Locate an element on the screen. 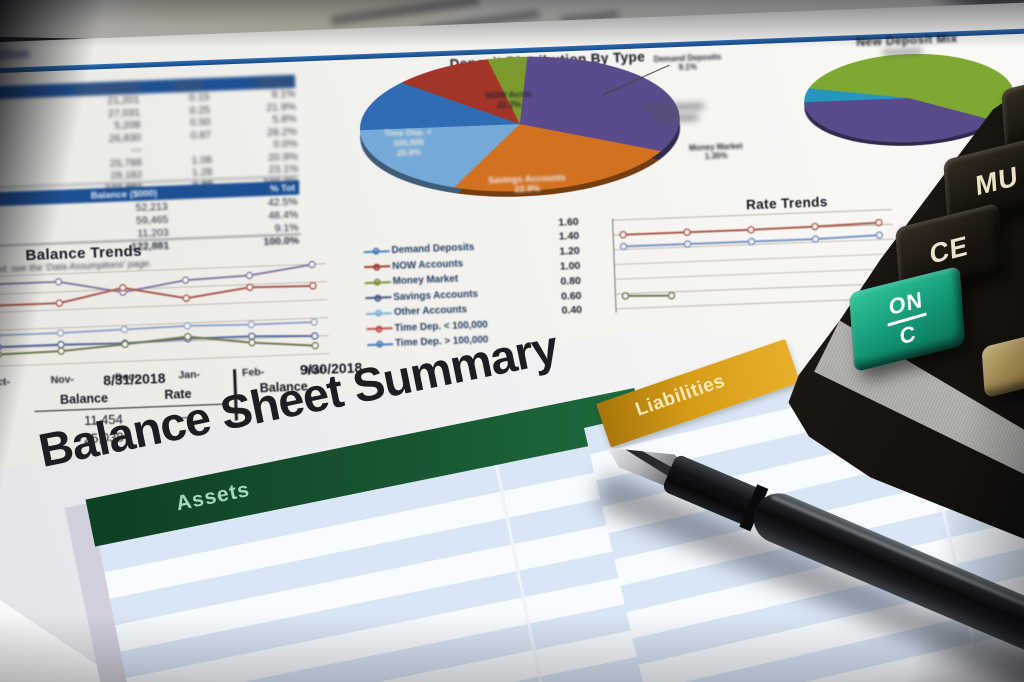  key-partial is located at coordinates (1012, 110).